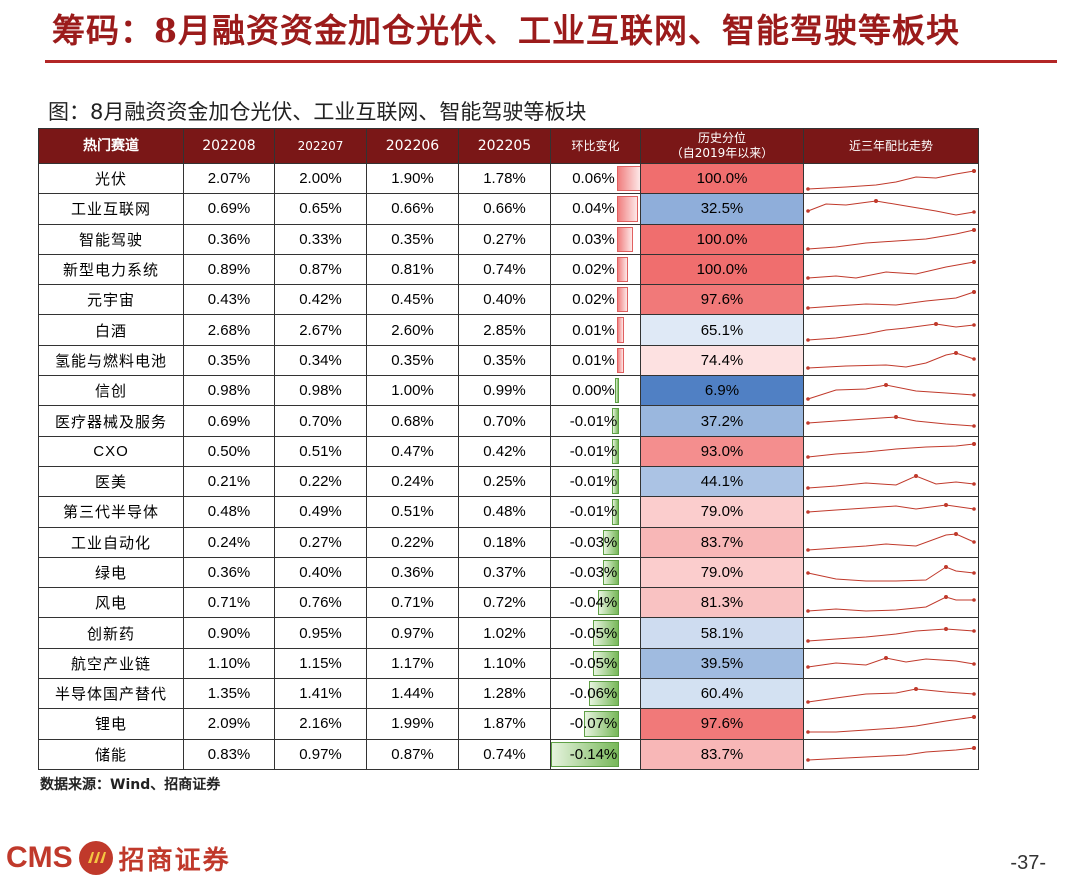 The image size is (1080, 879). I want to click on table-row: 储能 0.83% 0.97% 0.87% 0.74% -0.14% 83.7%, so click(508, 754).